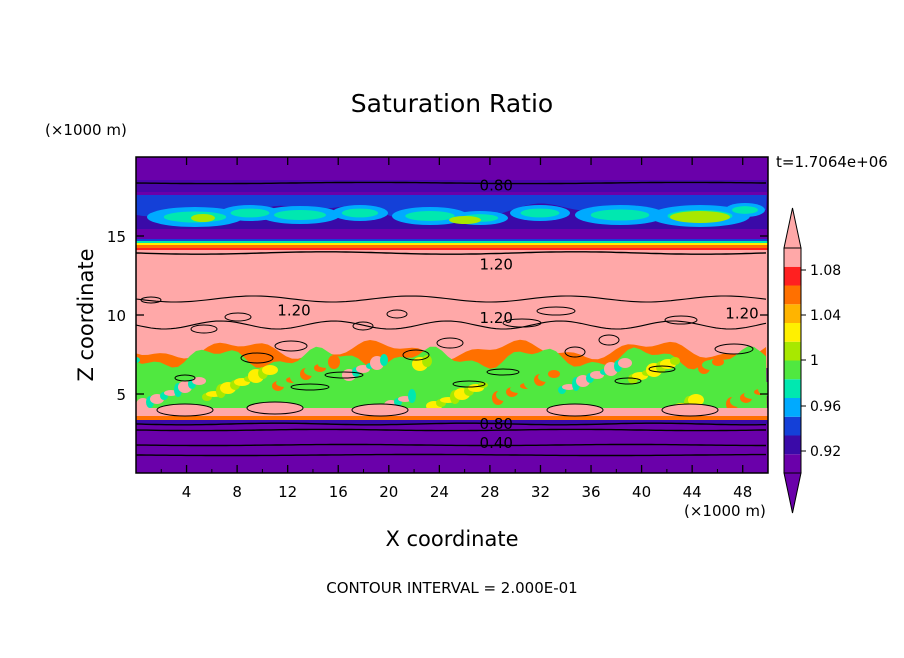 This screenshot has width=904, height=658. I want to click on contour-label: 0.80, so click(496, 185).